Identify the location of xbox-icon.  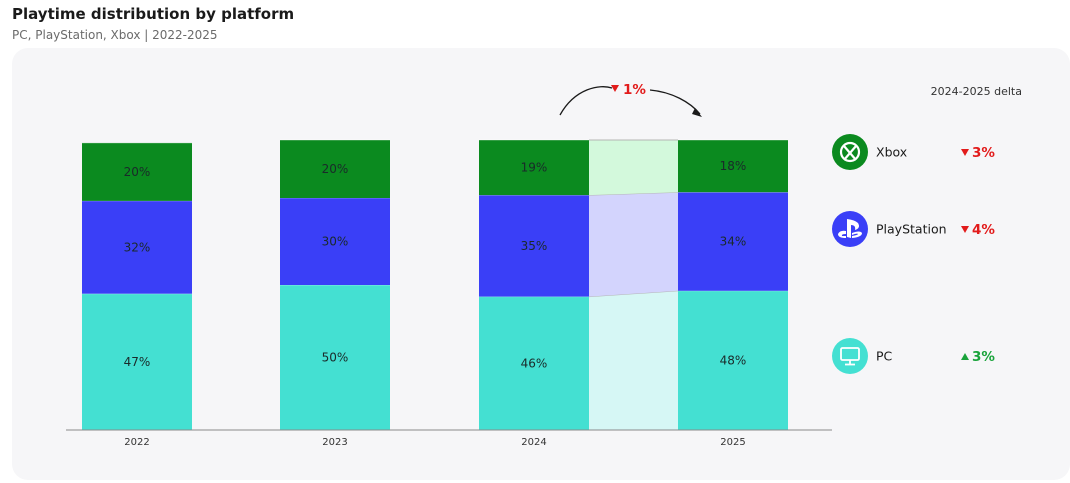
(850, 152).